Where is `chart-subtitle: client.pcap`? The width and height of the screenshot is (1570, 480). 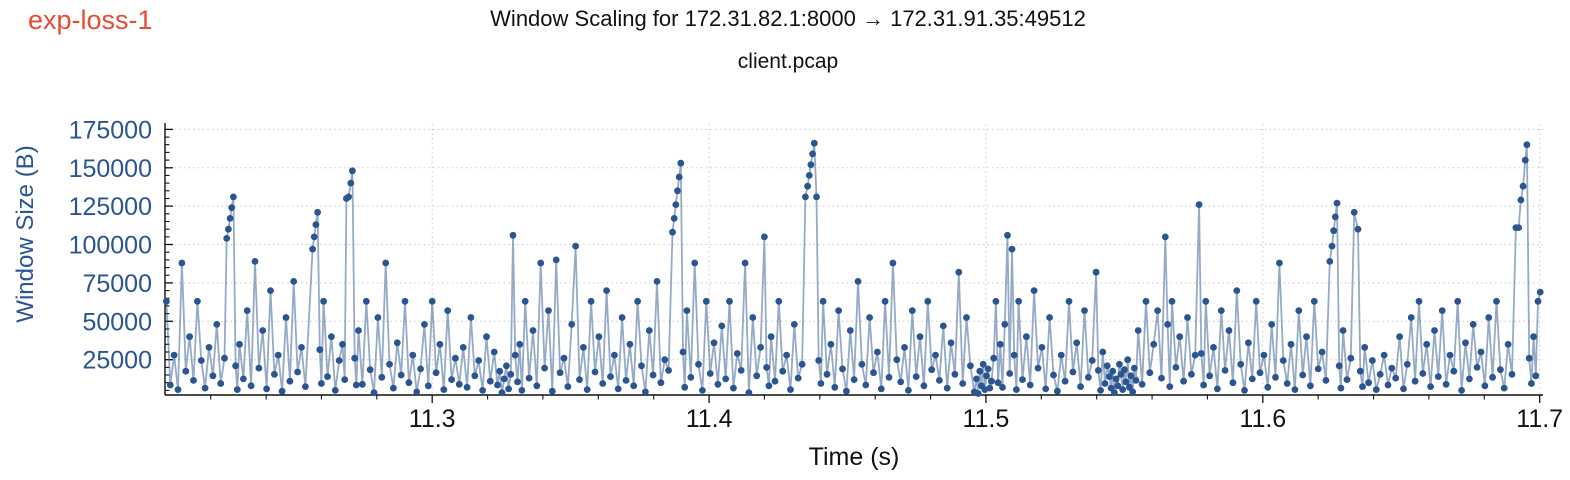
chart-subtitle: client.pcap is located at coordinates (788, 61).